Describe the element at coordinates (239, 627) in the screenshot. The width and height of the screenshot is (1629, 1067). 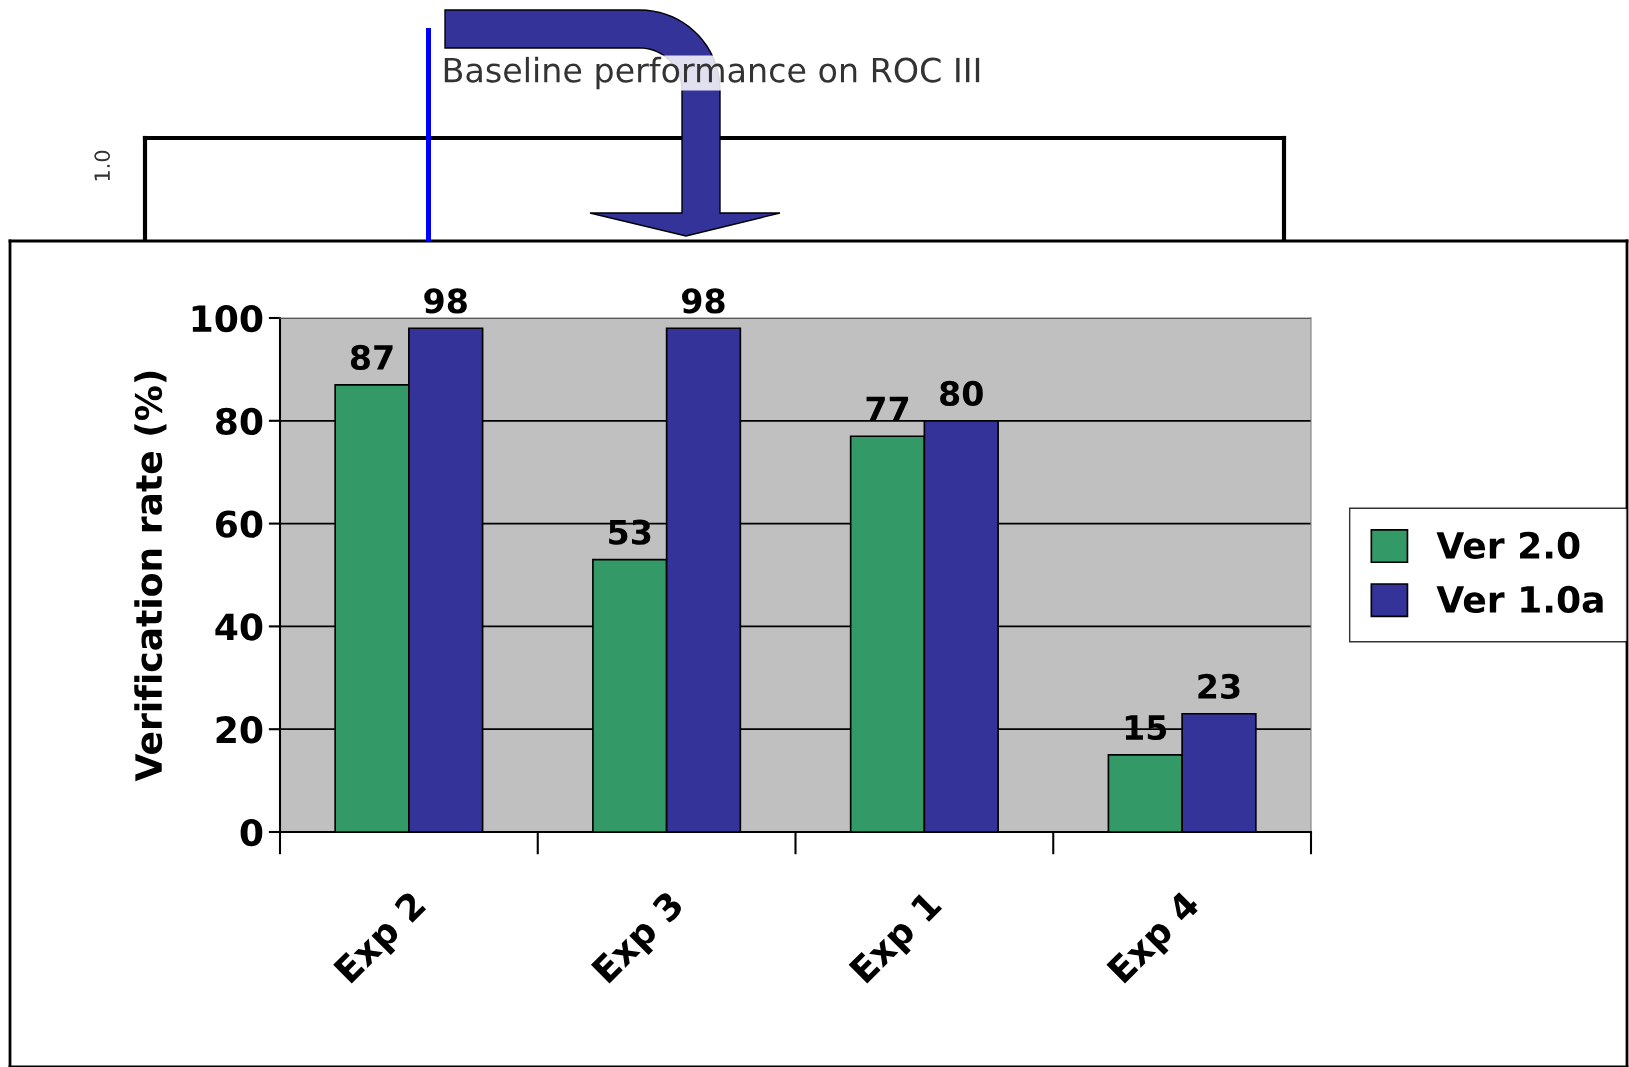
I see `y-tick-label: 40` at that location.